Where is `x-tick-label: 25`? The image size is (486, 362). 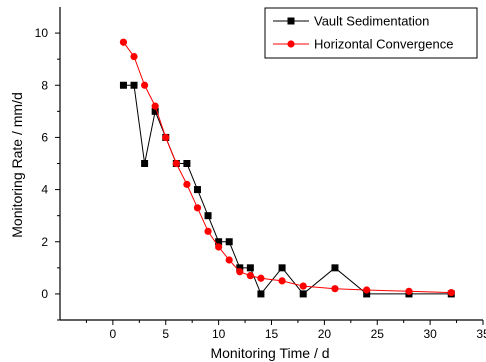 x-tick-label: 25 is located at coordinates (378, 334).